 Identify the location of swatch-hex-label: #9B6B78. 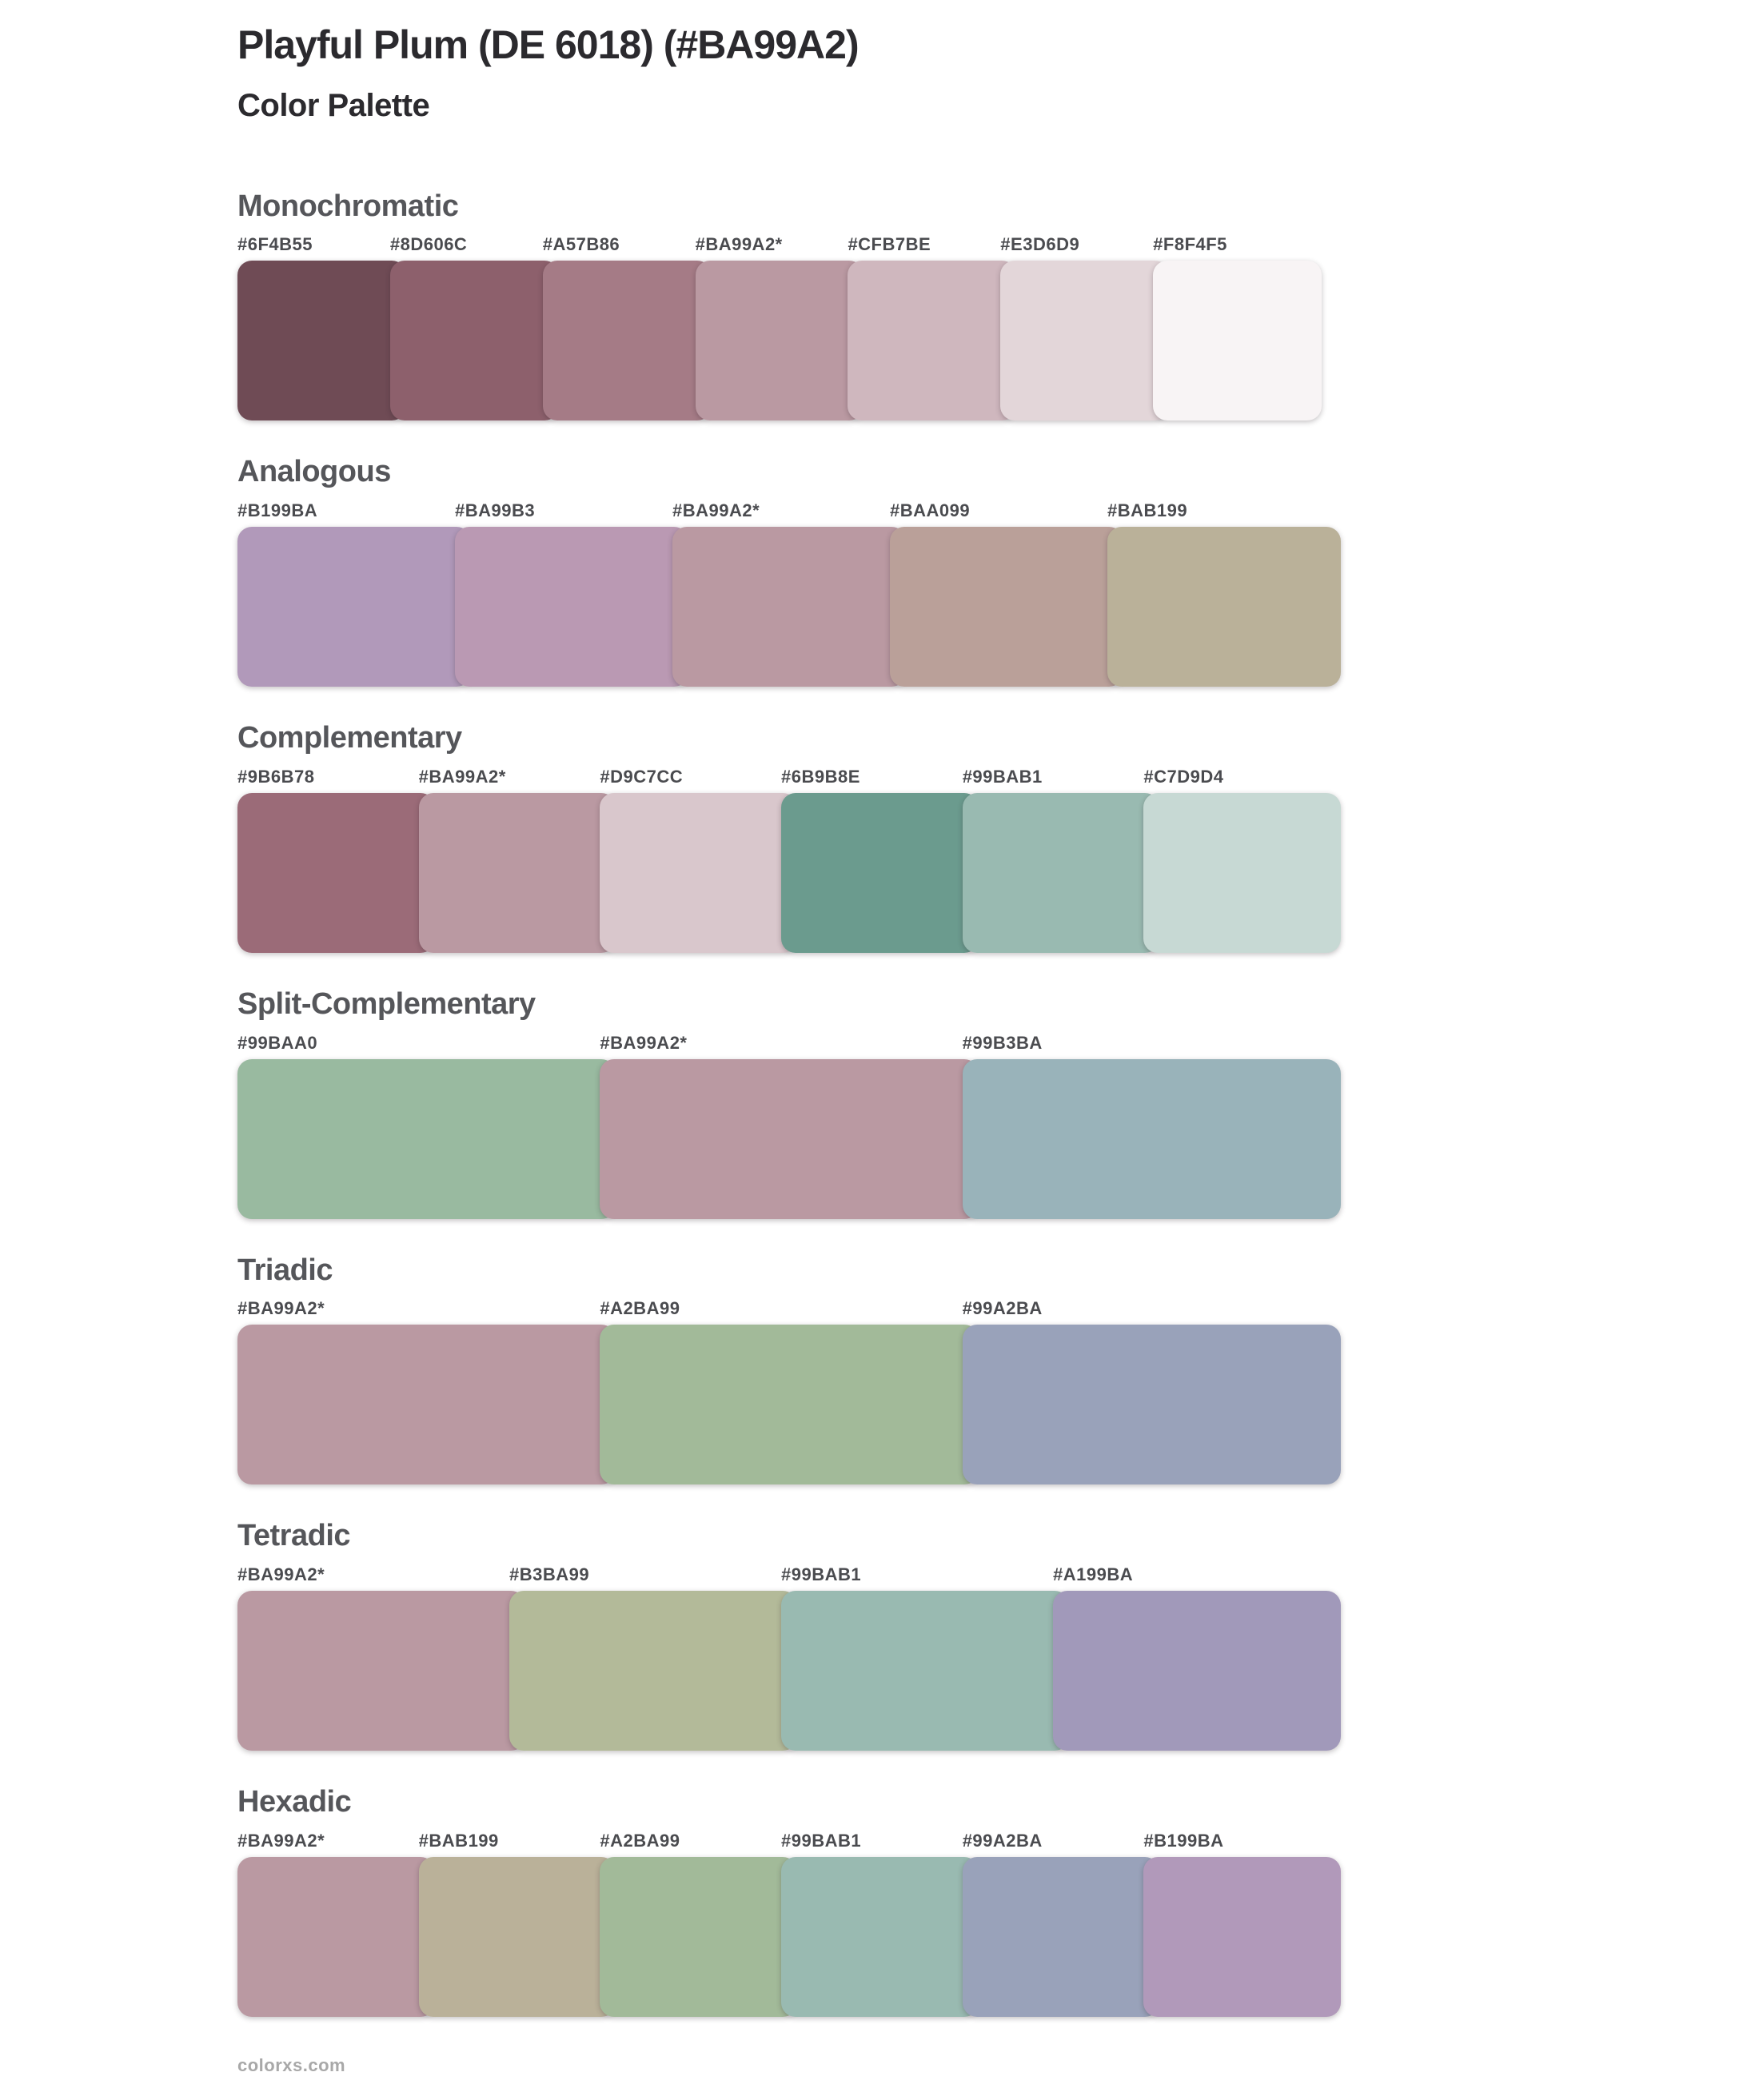
(276, 777).